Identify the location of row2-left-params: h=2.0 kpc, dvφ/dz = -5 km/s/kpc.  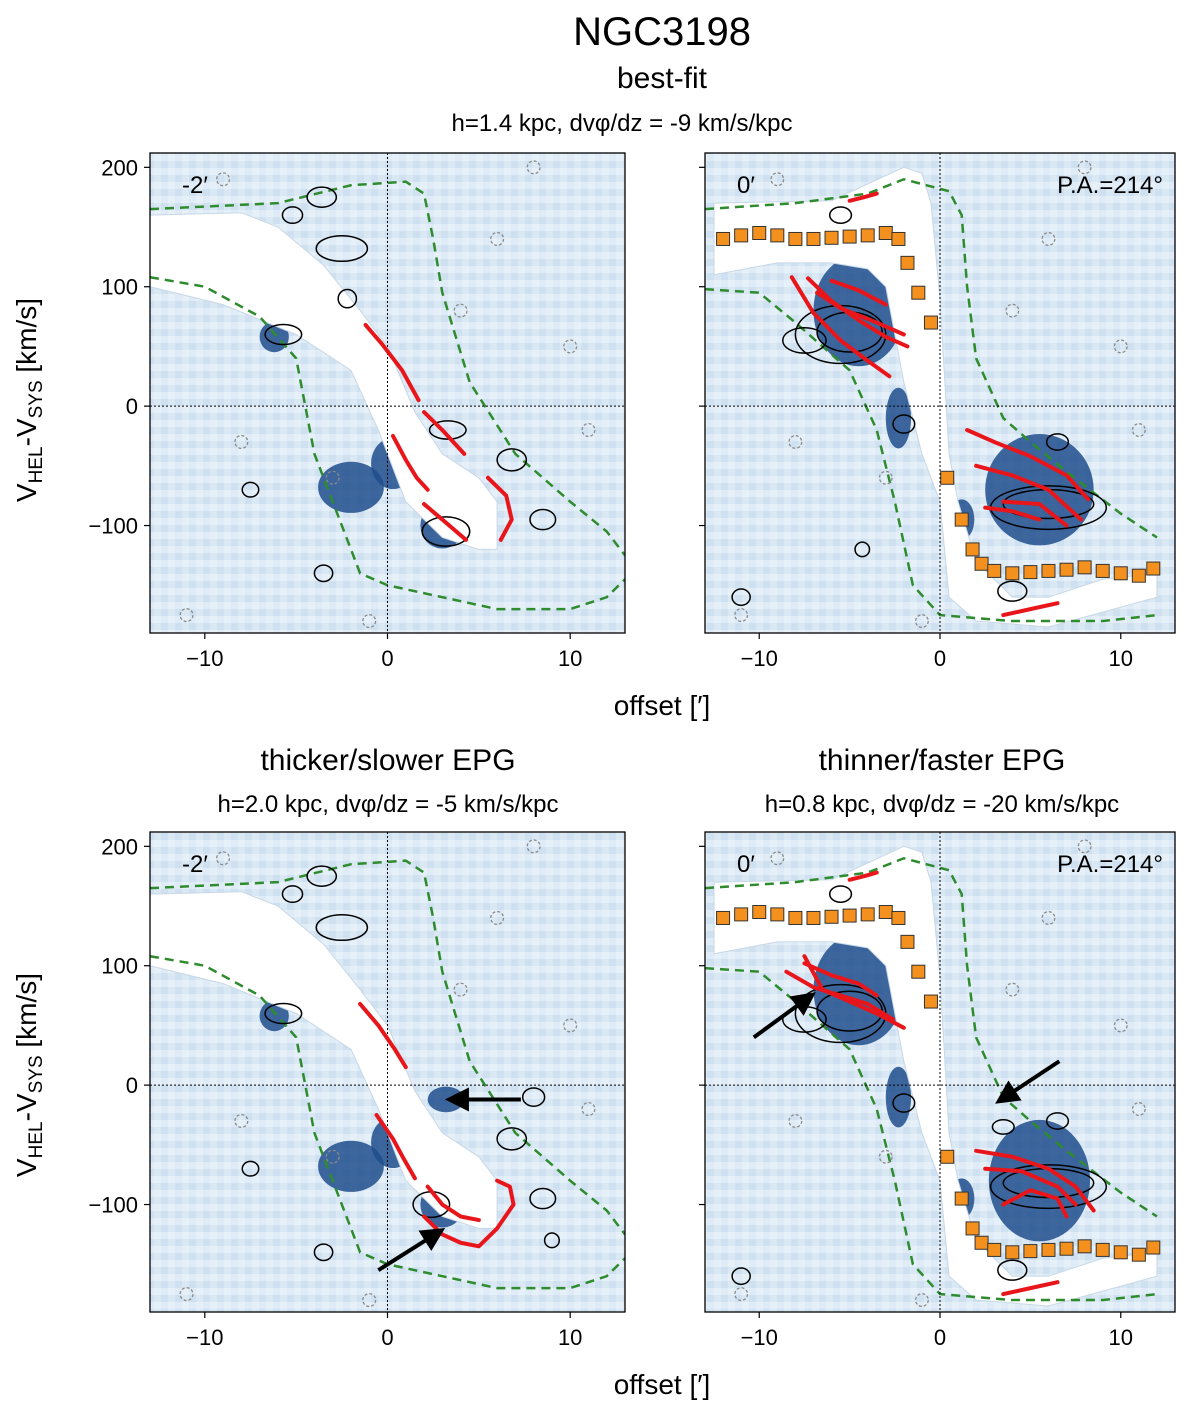
(387, 804).